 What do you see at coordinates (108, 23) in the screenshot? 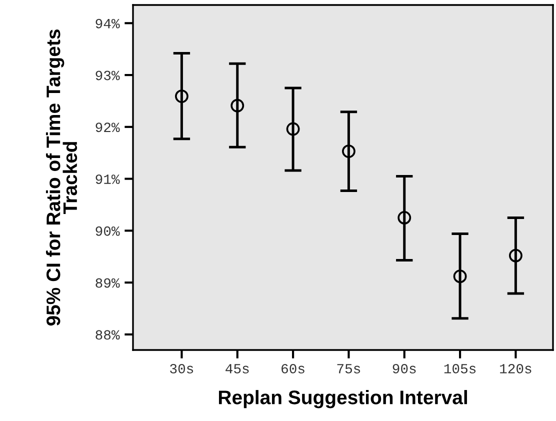
I see `y-tick-label: 94%` at bounding box center [108, 23].